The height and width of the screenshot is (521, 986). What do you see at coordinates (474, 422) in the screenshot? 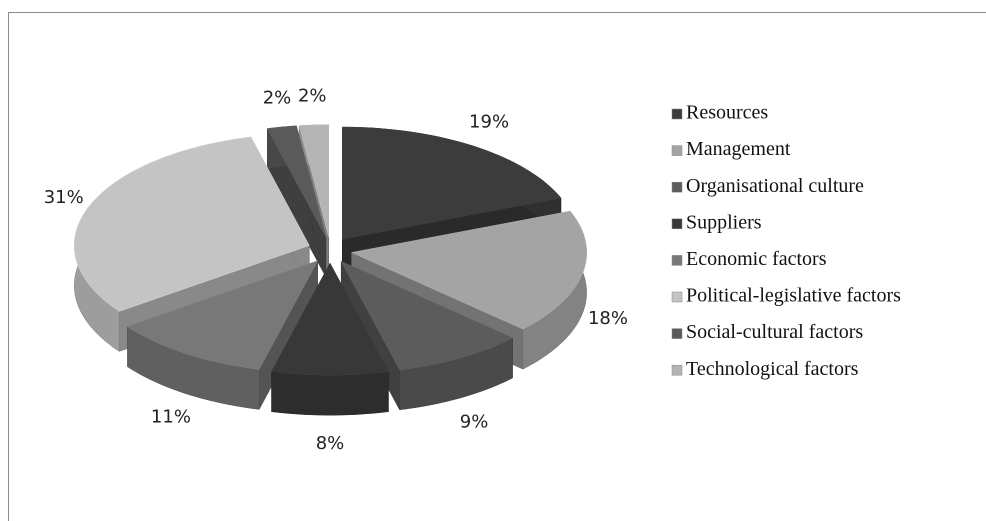
I see `data-label: 9%` at bounding box center [474, 422].